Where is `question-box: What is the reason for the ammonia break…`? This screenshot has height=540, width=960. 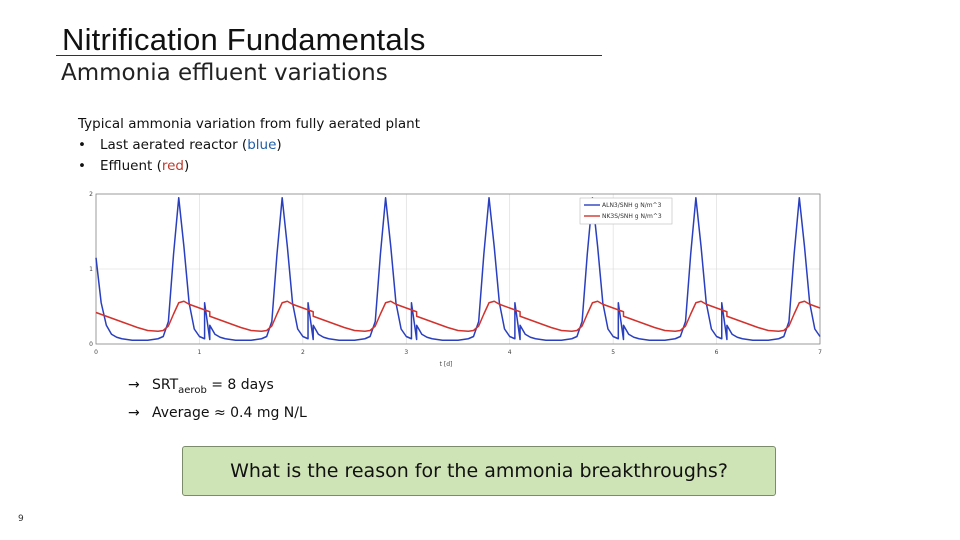
question-box: What is the reason for the ammonia break… is located at coordinates (479, 471).